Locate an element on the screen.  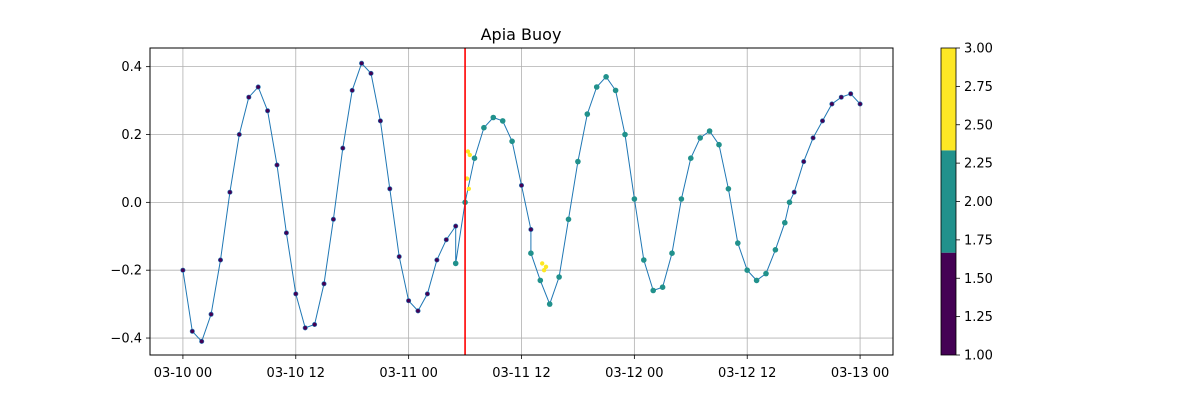
colorbar-tick-label: 1.25 is located at coordinates (978, 317).